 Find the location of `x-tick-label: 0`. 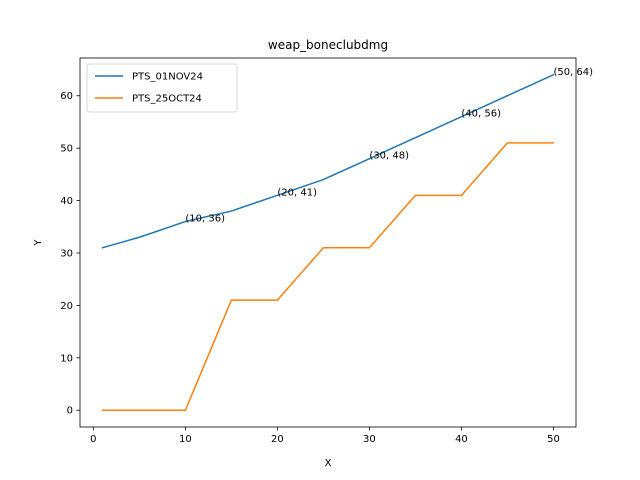

x-tick-label: 0 is located at coordinates (93, 439).